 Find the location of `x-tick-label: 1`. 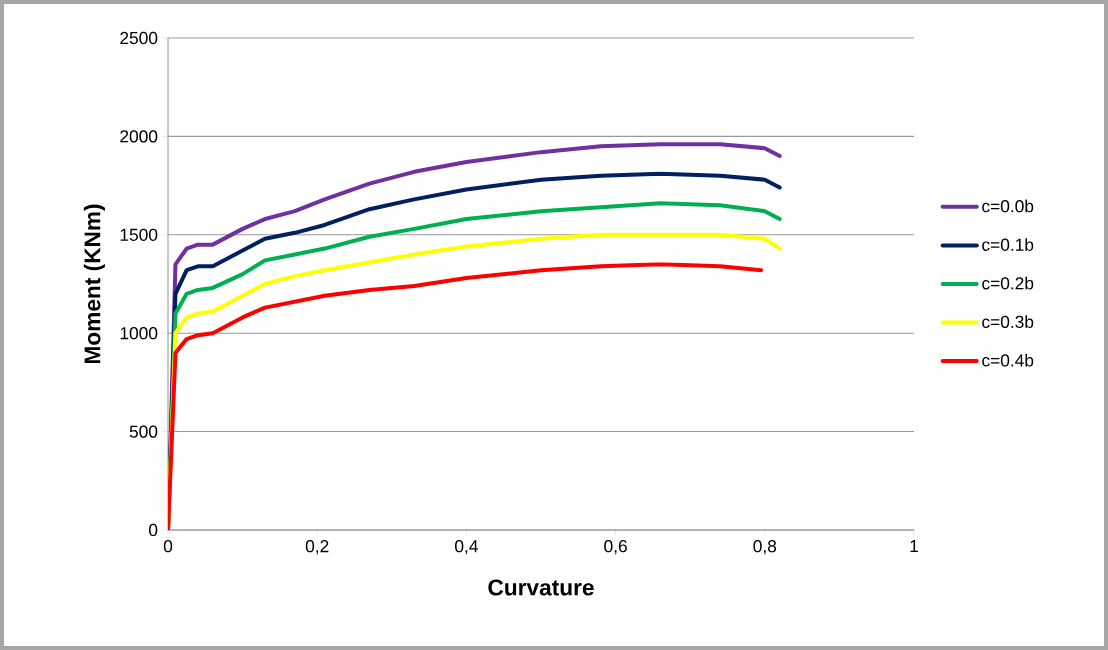

x-tick-label: 1 is located at coordinates (914, 546).